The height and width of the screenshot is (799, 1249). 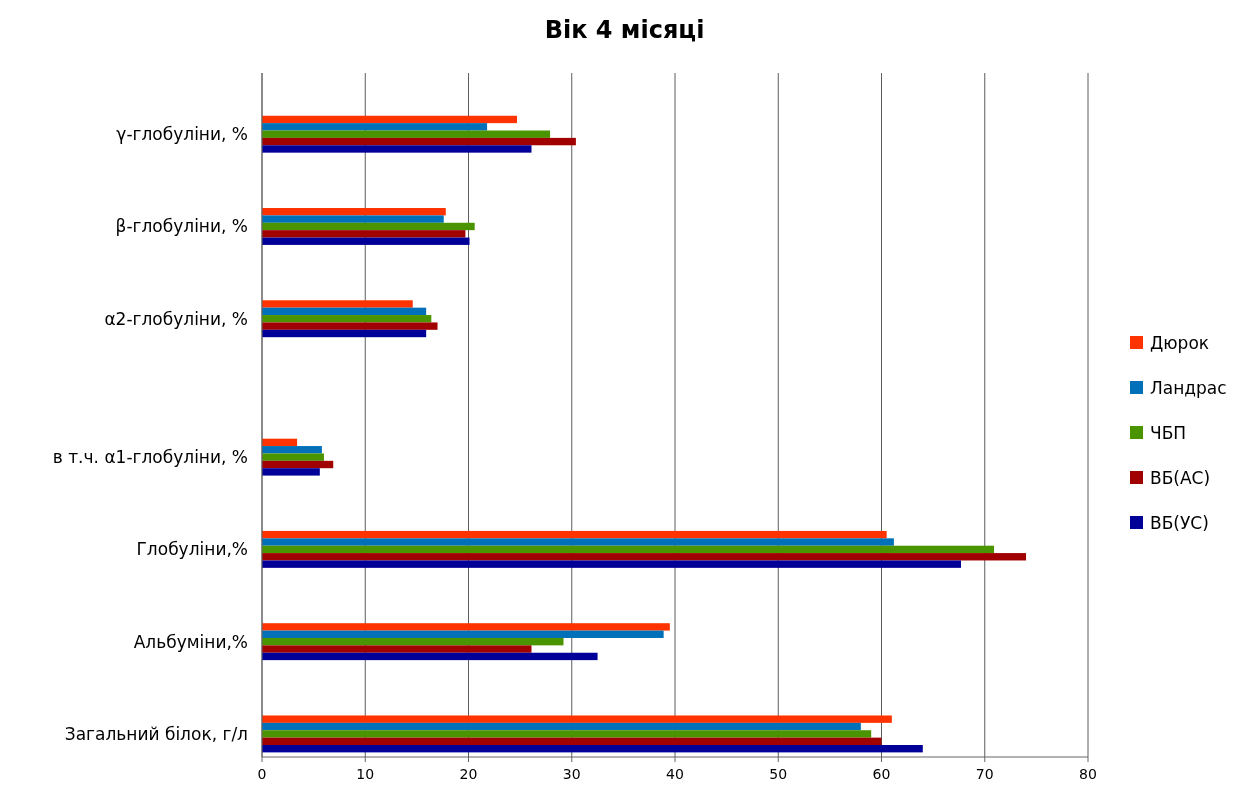 What do you see at coordinates (675, 774) in the screenshot?
I see `x-tick-label: 40` at bounding box center [675, 774].